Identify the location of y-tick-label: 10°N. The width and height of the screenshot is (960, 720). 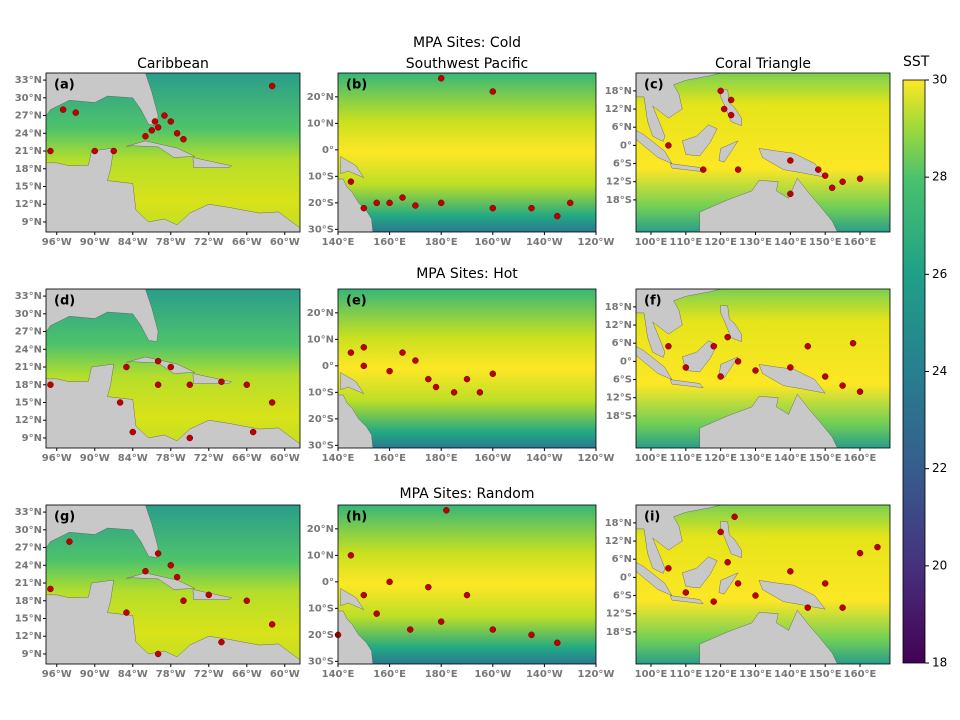
(320, 123).